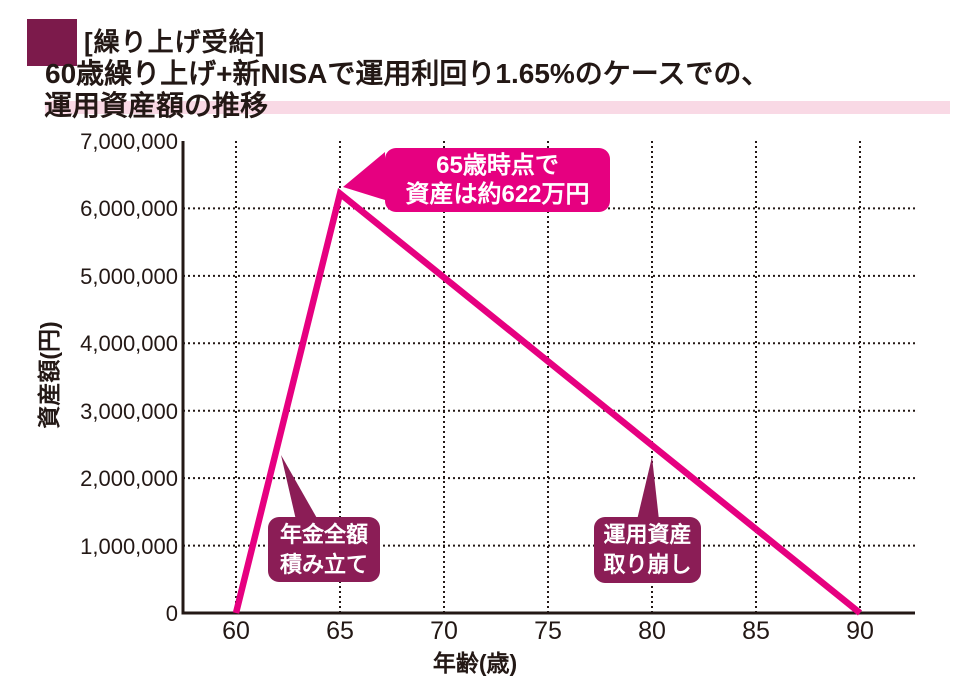 The image size is (955, 699). What do you see at coordinates (364, 176) in the screenshot?
I see `callout-peak-tail` at bounding box center [364, 176].